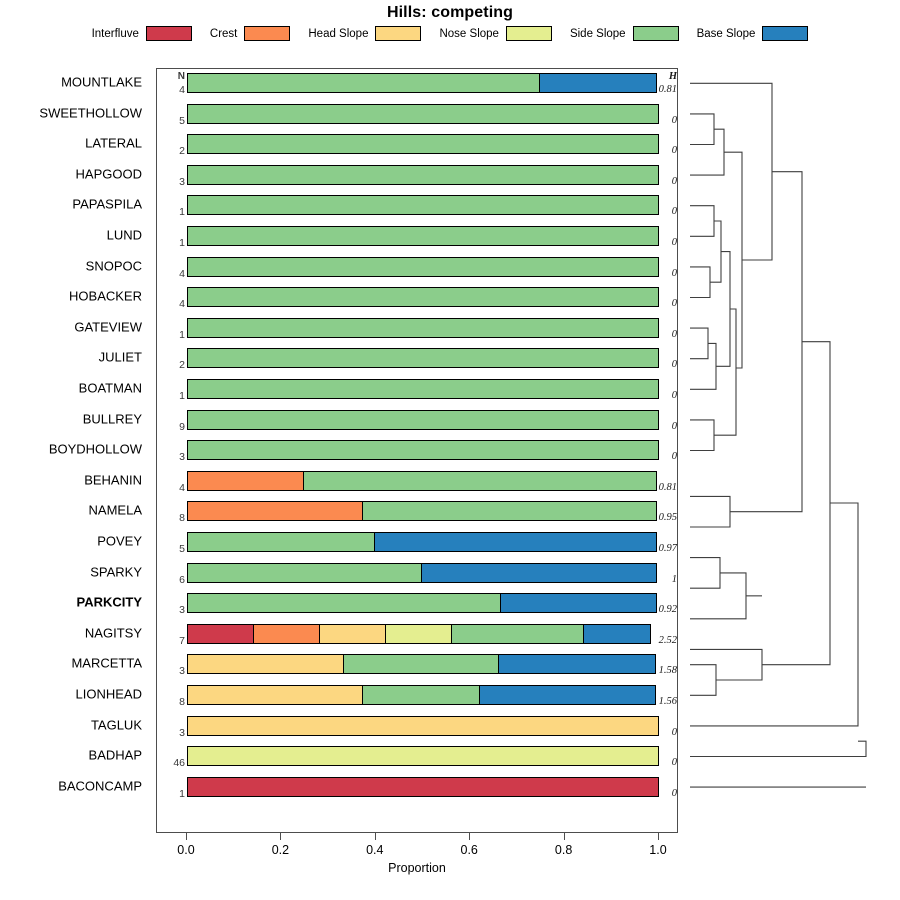  What do you see at coordinates (182, 120) in the screenshot?
I see `row-n-value: 5` at bounding box center [182, 120].